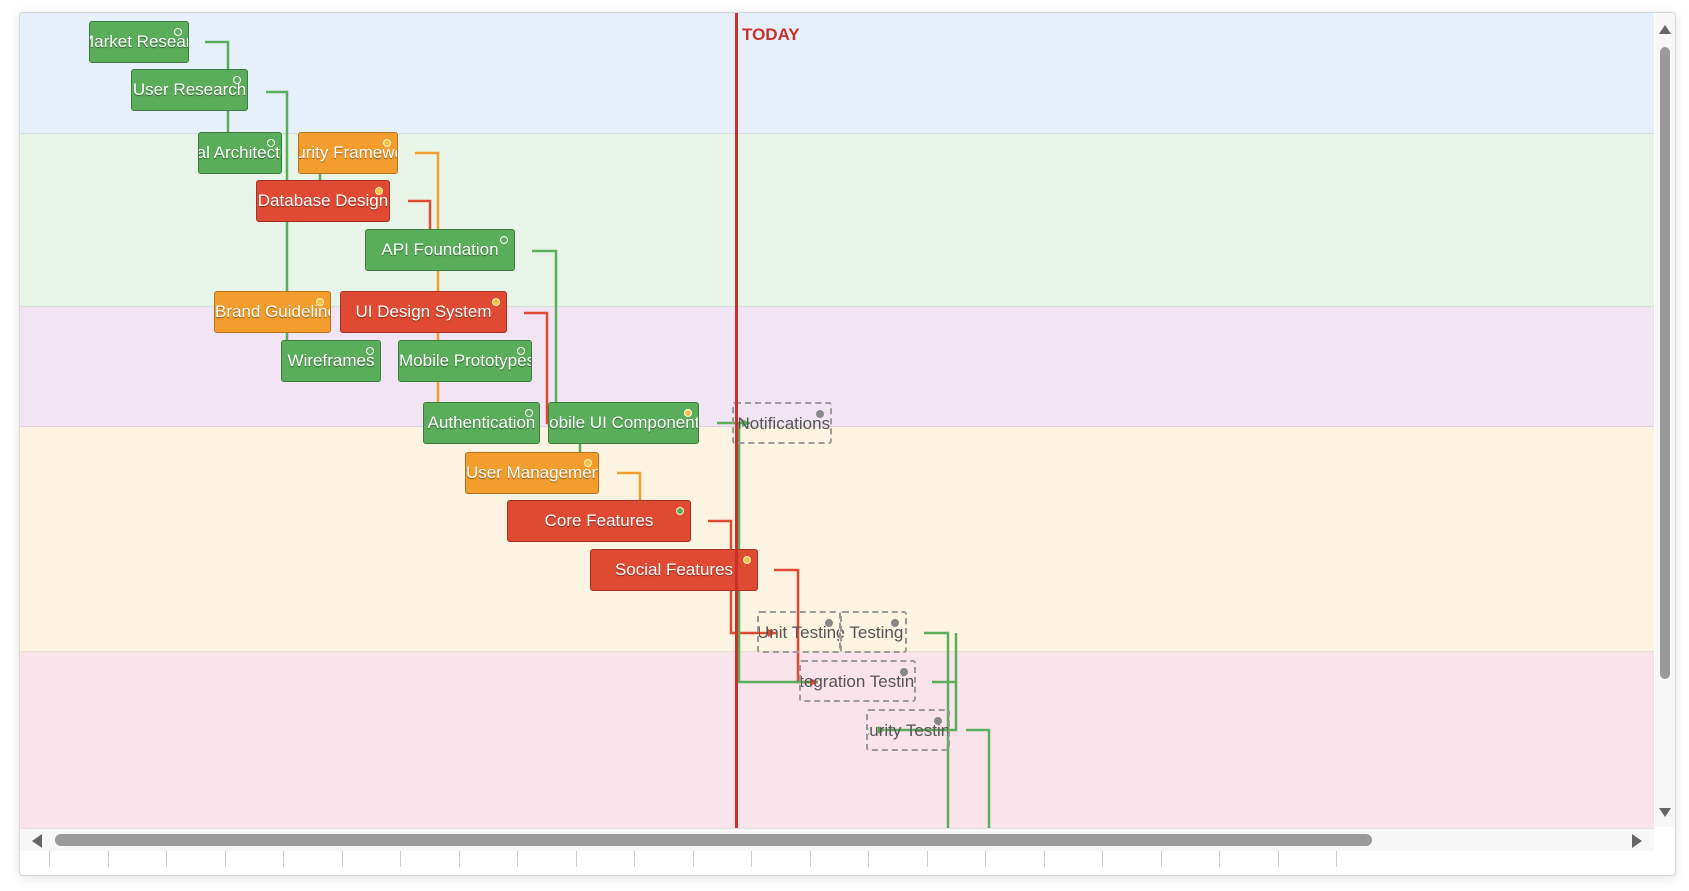 Image resolution: width=1689 pixels, height=891 pixels. I want to click on task-mobile-prototypes: Mobile Prototypes, so click(465, 361).